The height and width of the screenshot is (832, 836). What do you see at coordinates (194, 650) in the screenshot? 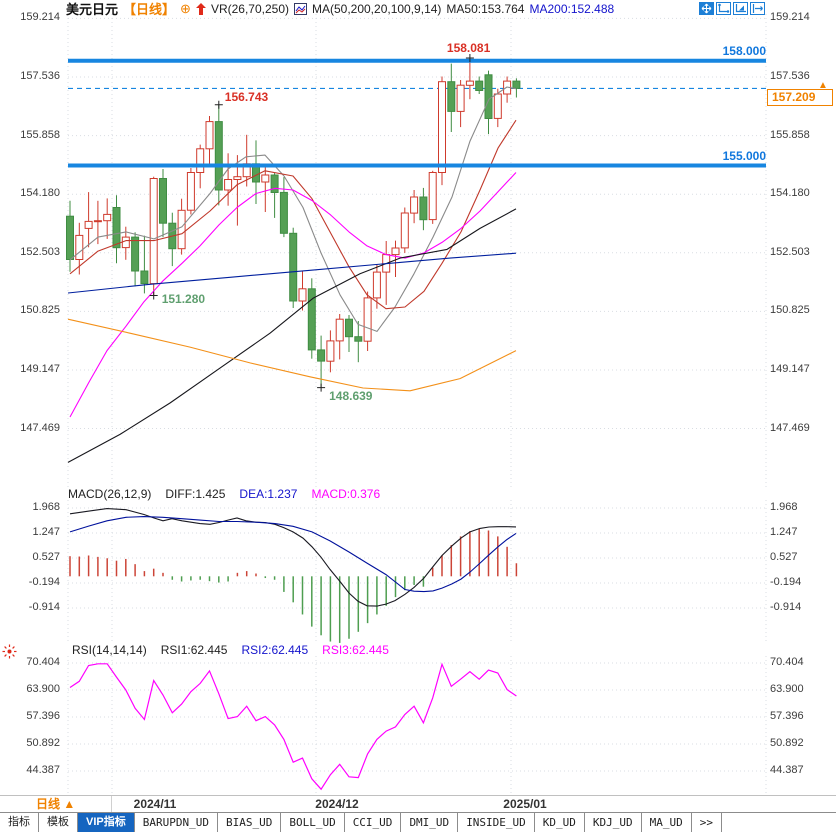
I see `rsi1-value: RSI1:62.445` at bounding box center [194, 650].